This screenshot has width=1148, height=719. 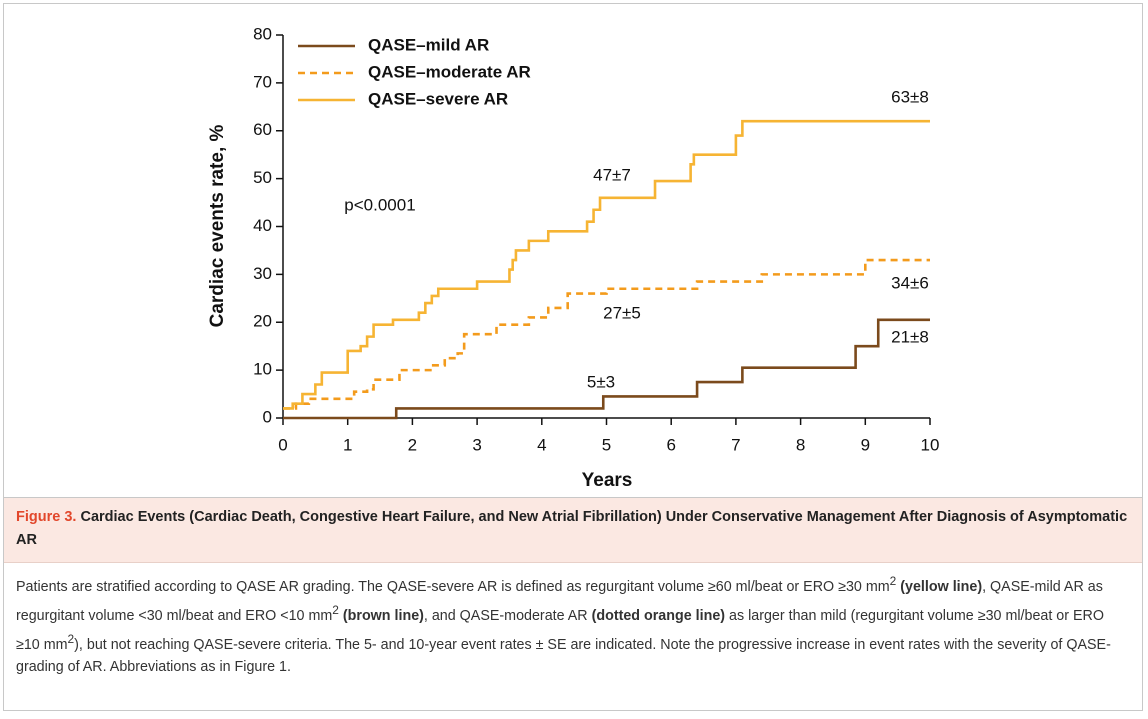 I want to click on y-tick-label: 60, so click(x=262, y=129).